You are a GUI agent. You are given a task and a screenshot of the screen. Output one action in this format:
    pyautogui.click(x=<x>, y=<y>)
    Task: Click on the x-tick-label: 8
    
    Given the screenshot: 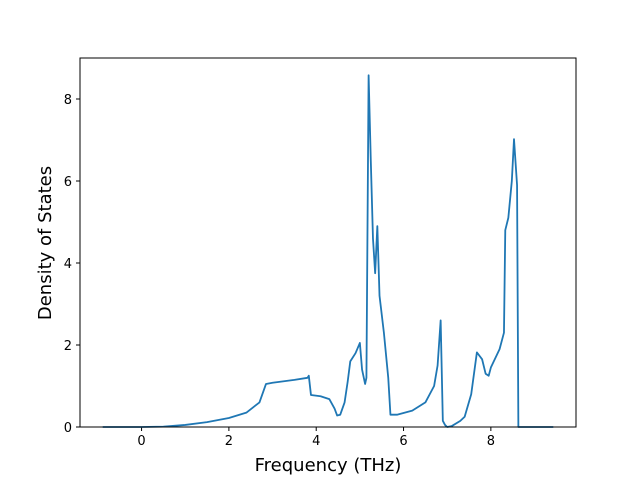 What is the action you would take?
    pyautogui.click(x=491, y=441)
    